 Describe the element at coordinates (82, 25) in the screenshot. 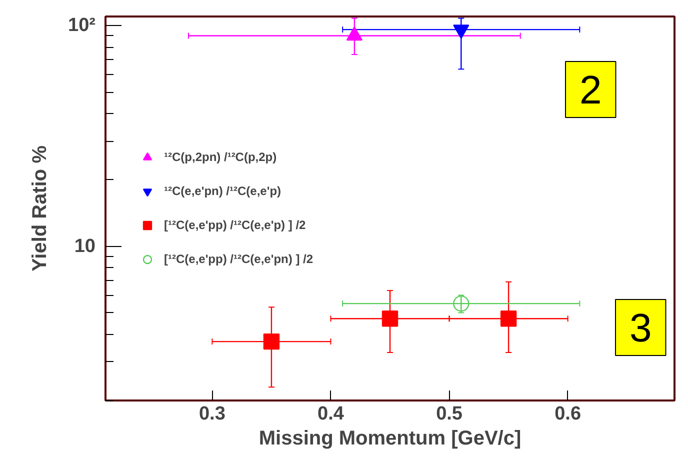

I see `y-tick-label: 10²` at that location.